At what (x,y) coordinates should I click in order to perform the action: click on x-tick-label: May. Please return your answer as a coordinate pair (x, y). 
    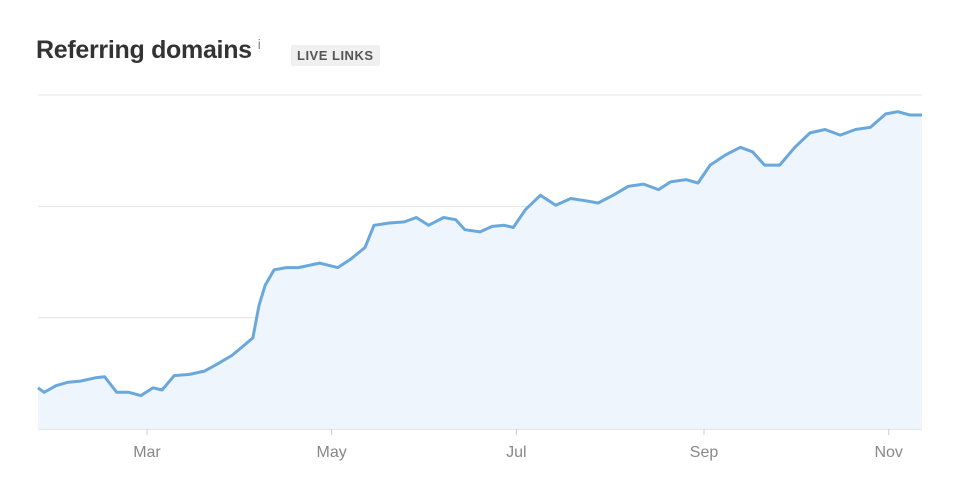
    Looking at the image, I should click on (332, 452).